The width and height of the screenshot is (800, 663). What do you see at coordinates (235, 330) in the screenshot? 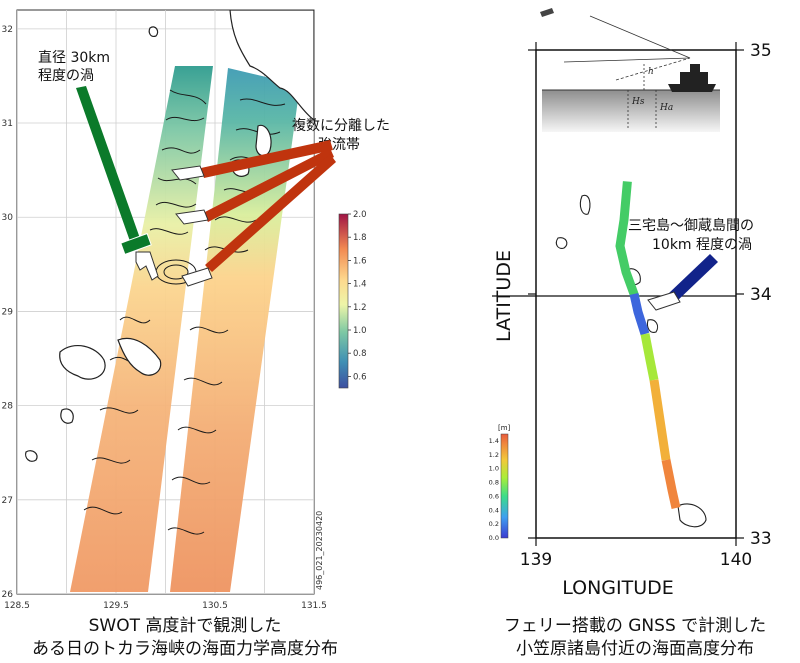
I see `swot-swath-east` at bounding box center [235, 330].